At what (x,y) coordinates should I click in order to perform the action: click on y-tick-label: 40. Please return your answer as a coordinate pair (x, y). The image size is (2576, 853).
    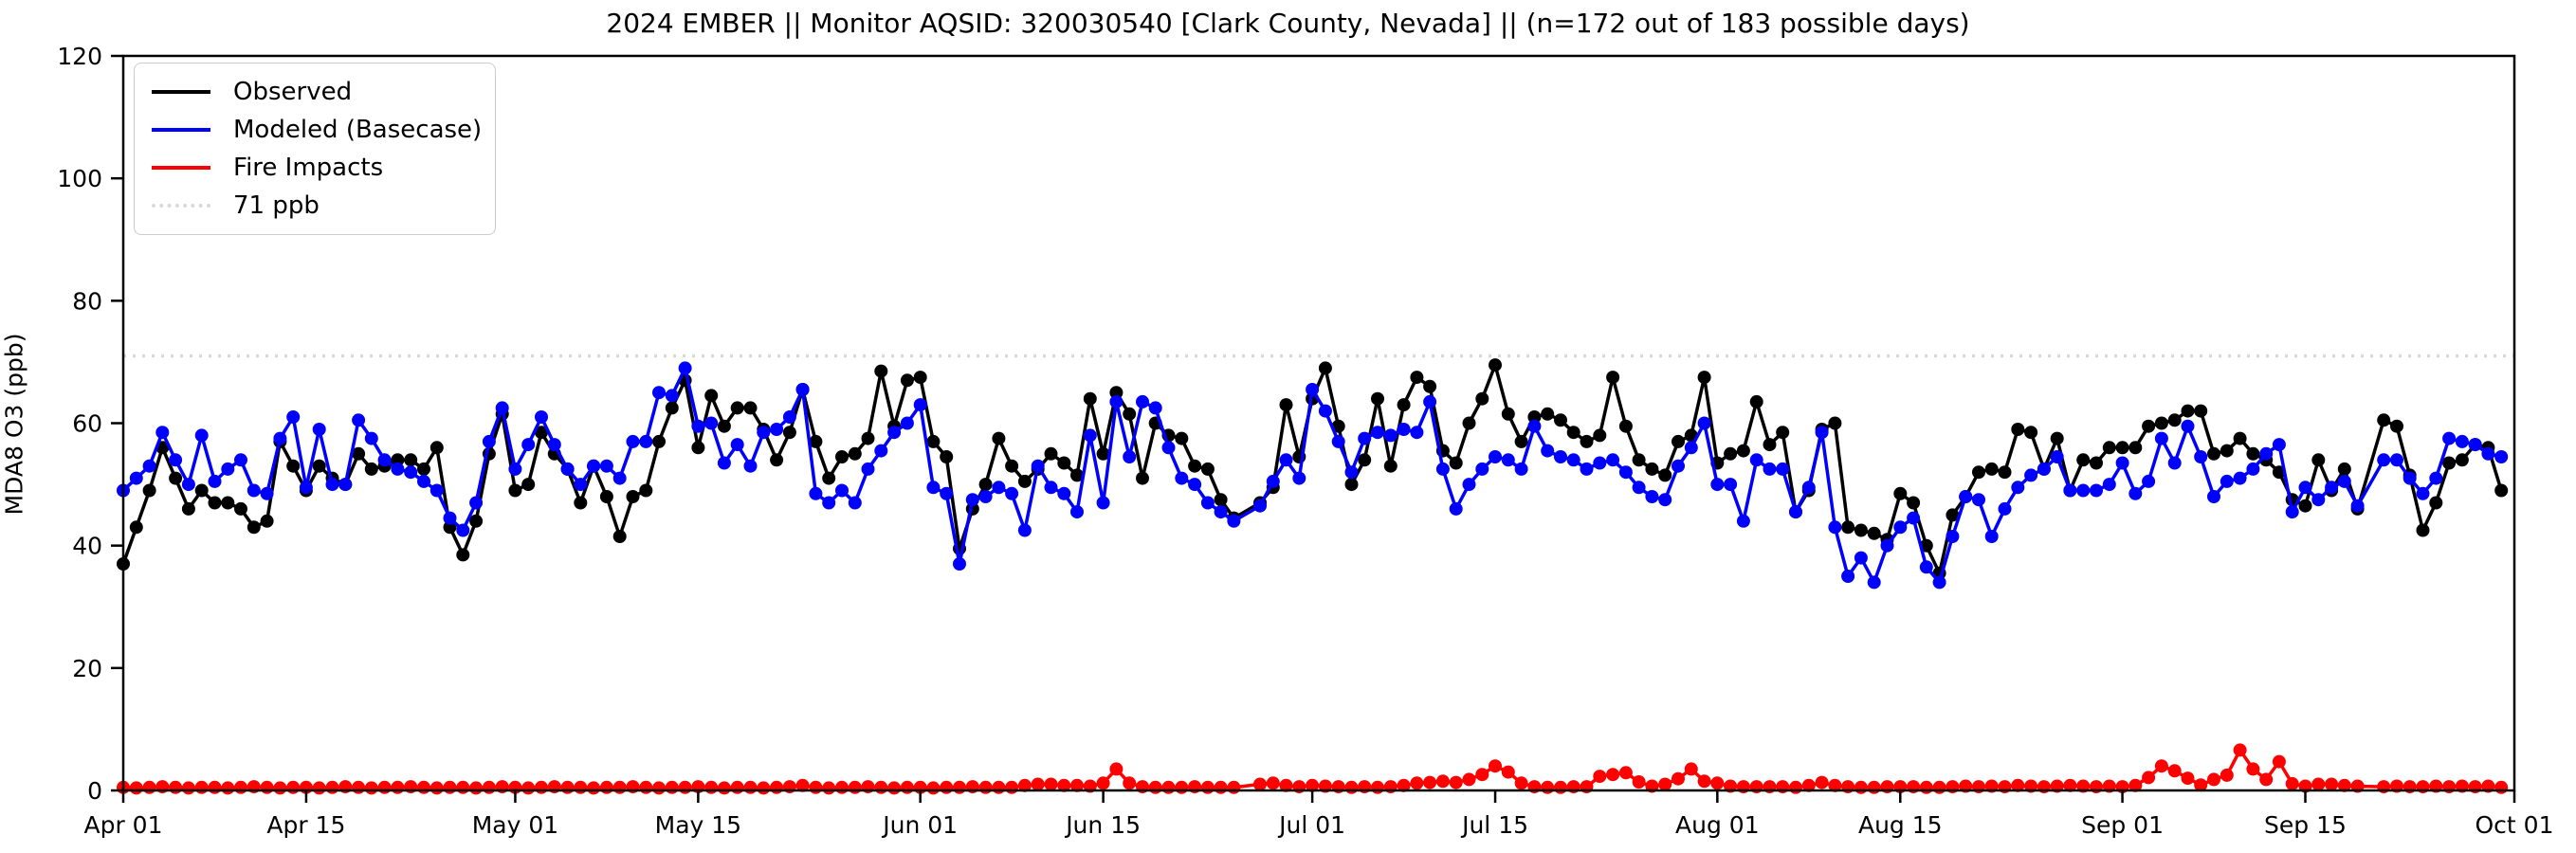
    Looking at the image, I should click on (87, 546).